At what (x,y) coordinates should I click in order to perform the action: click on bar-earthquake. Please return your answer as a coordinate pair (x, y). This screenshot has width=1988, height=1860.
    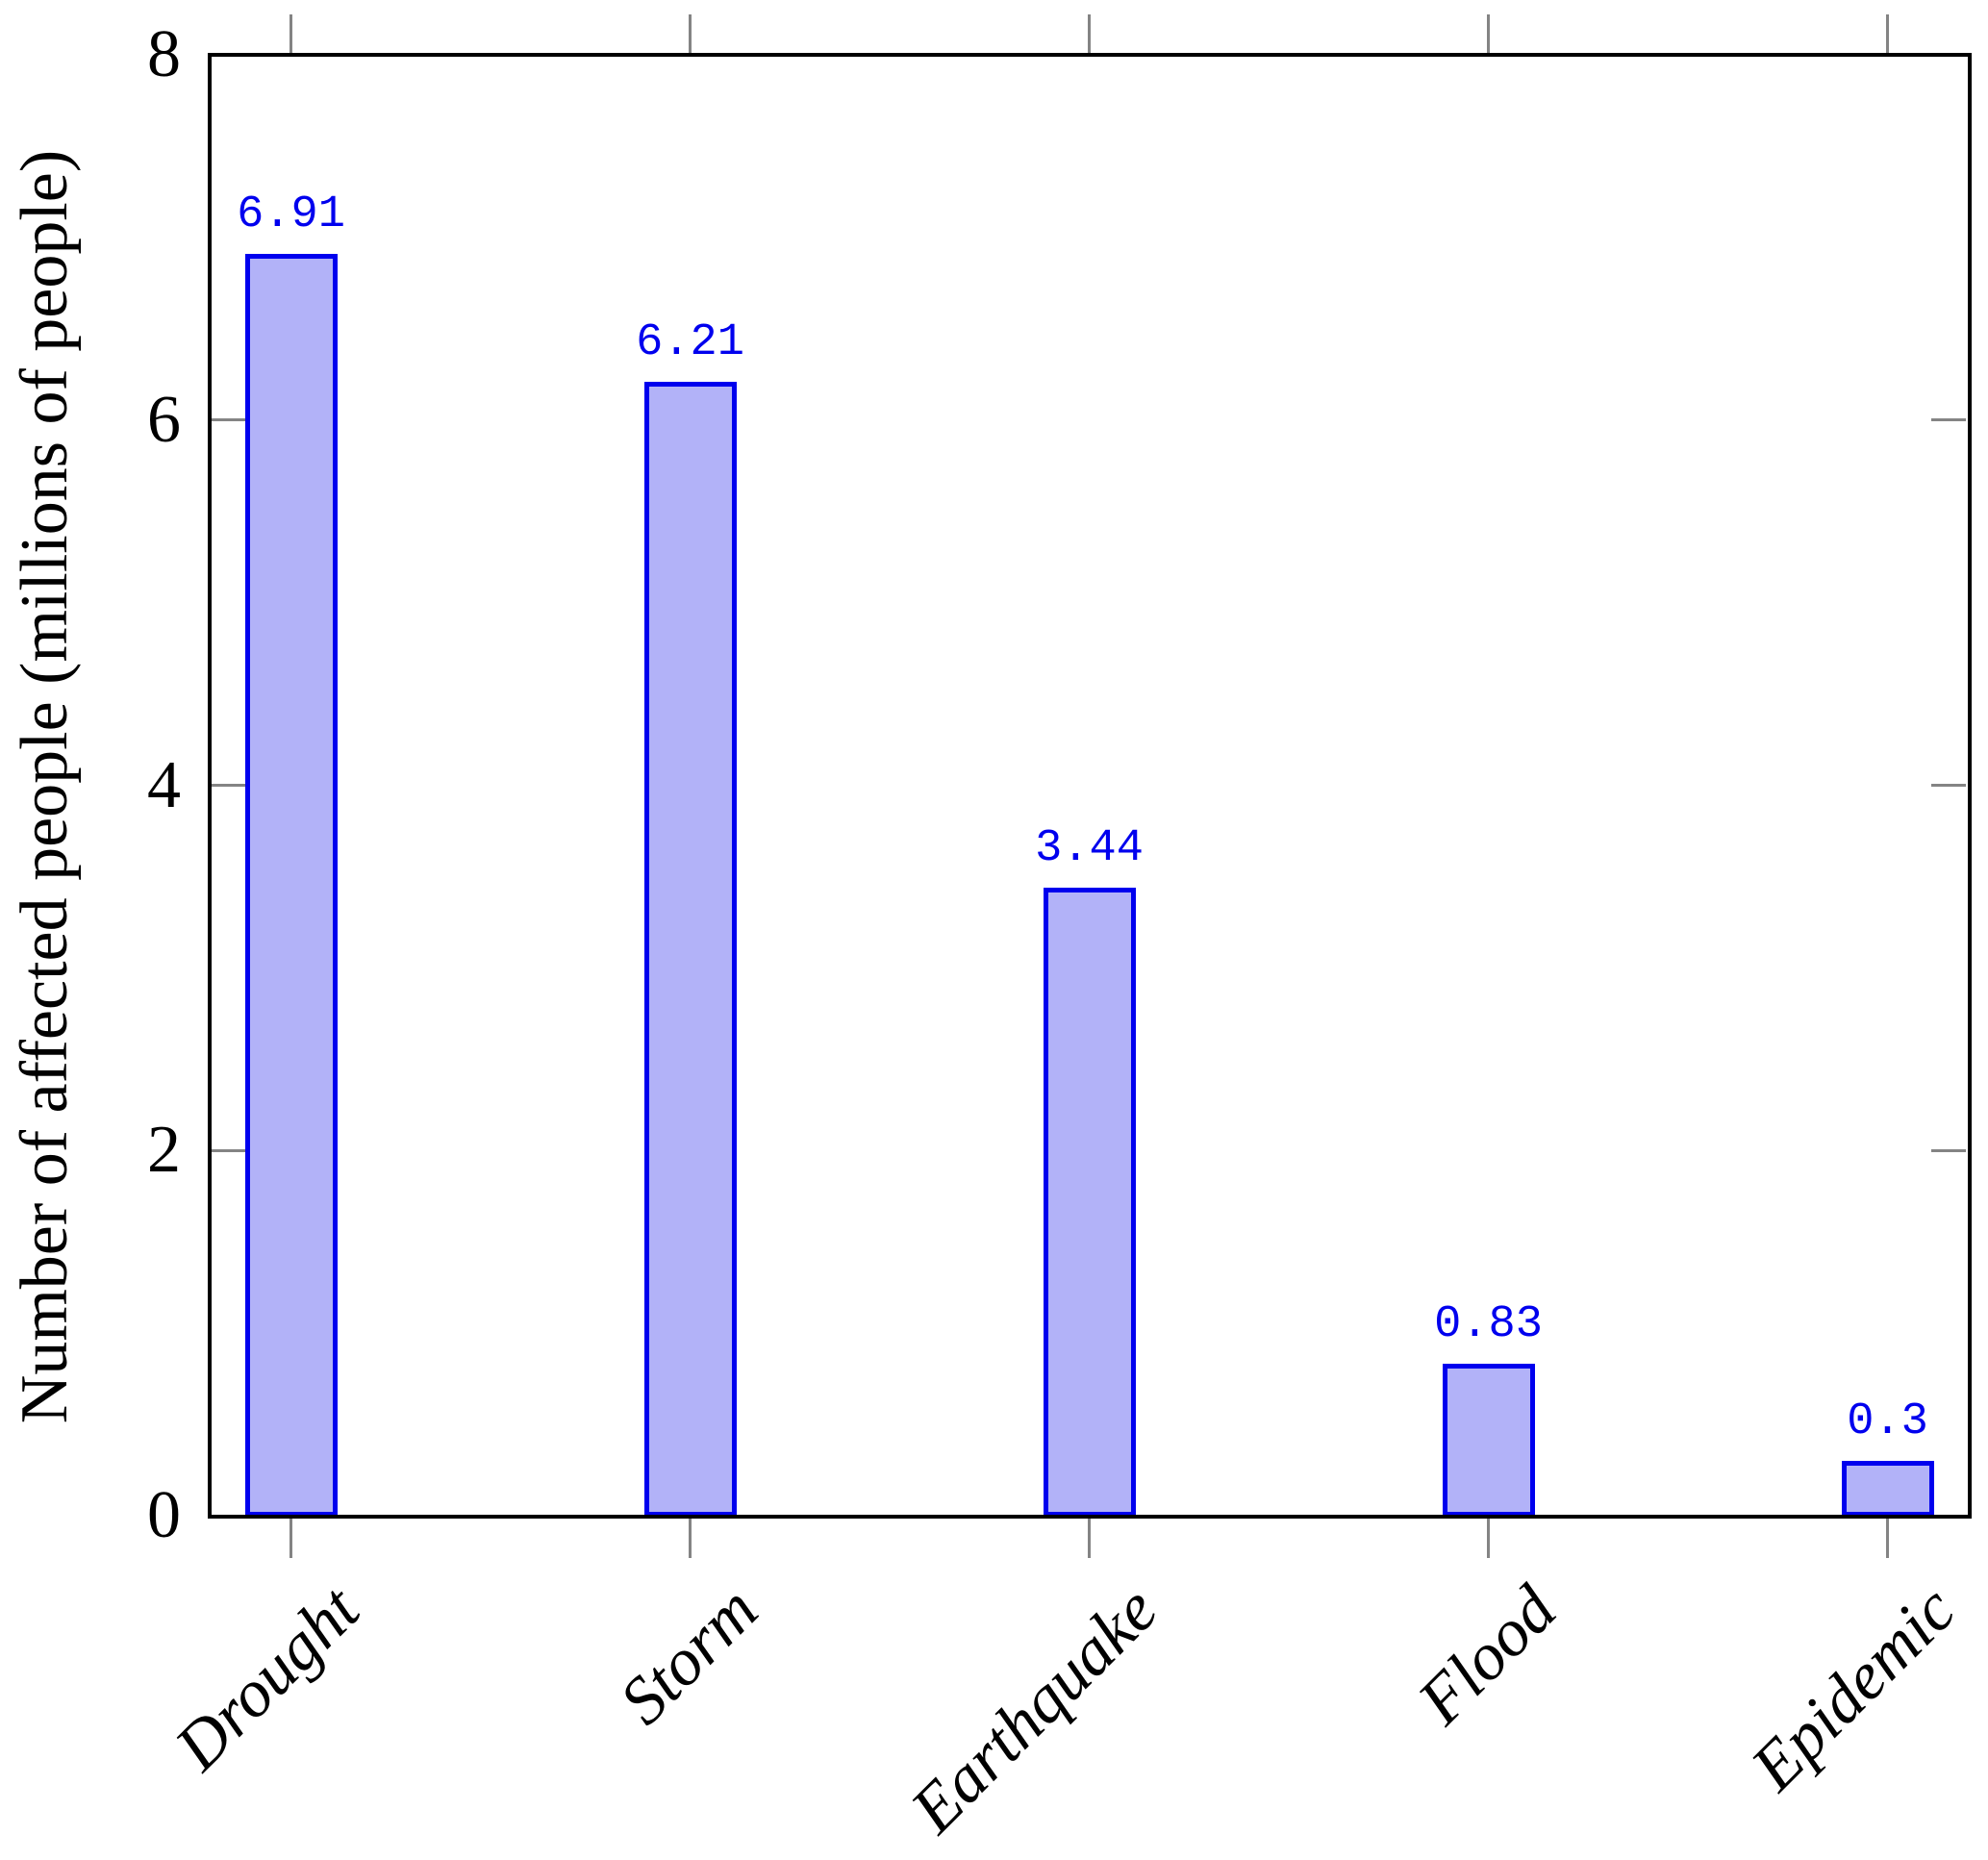
    Looking at the image, I should click on (1089, 1202).